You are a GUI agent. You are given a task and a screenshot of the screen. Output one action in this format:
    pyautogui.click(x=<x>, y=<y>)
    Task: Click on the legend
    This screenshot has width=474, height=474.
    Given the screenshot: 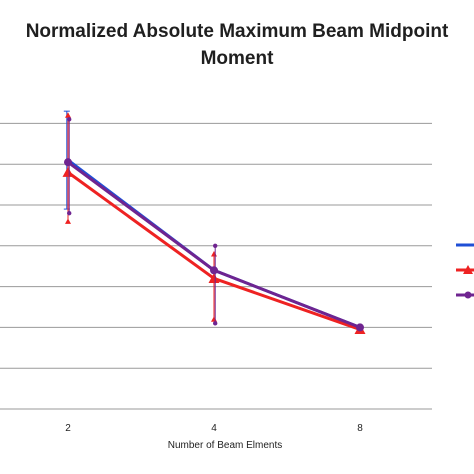 What is the action you would take?
    pyautogui.click(x=465, y=271)
    